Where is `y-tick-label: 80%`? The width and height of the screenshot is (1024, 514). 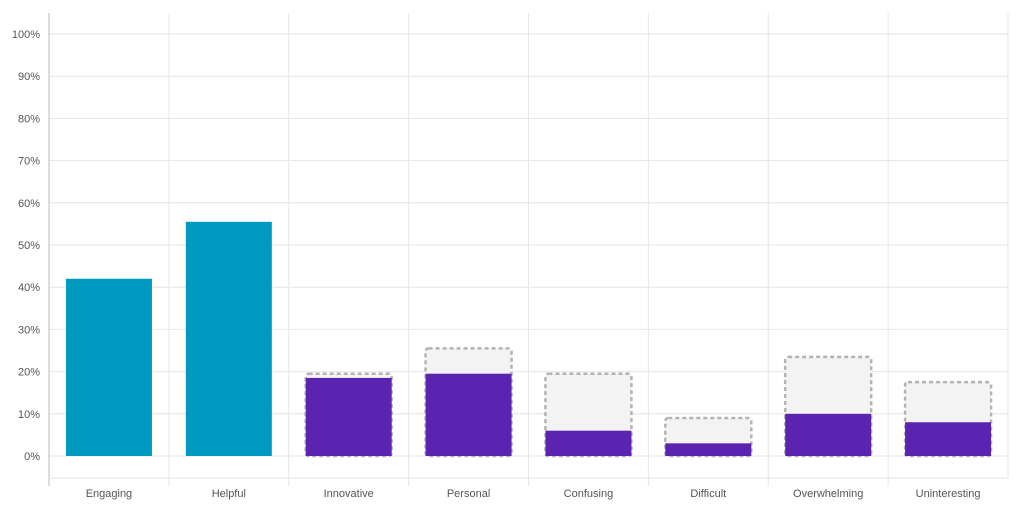 y-tick-label: 80% is located at coordinates (29, 119).